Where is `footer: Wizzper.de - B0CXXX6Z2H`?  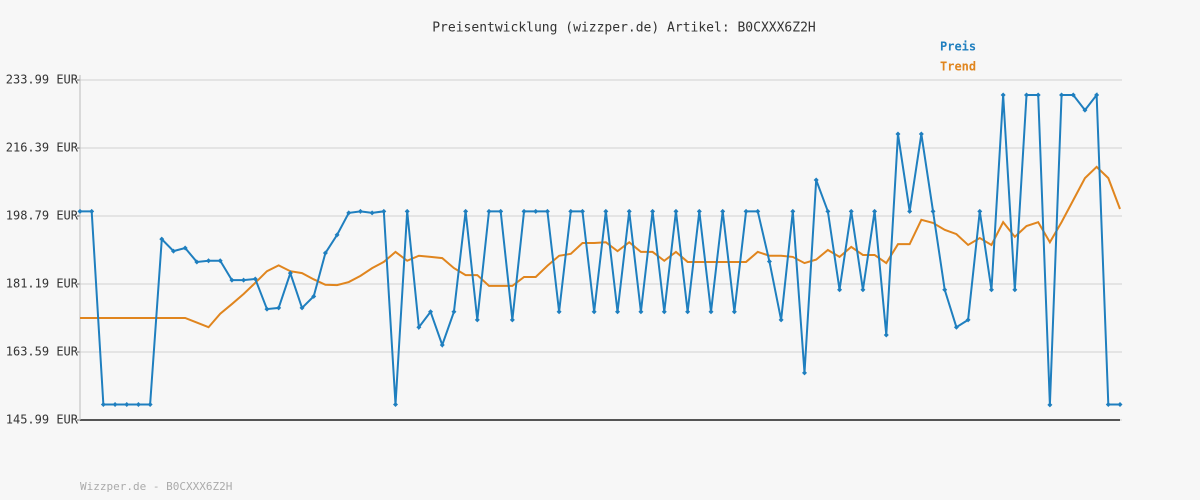 footer: Wizzper.de - B0CXXX6Z2H is located at coordinates (156, 486).